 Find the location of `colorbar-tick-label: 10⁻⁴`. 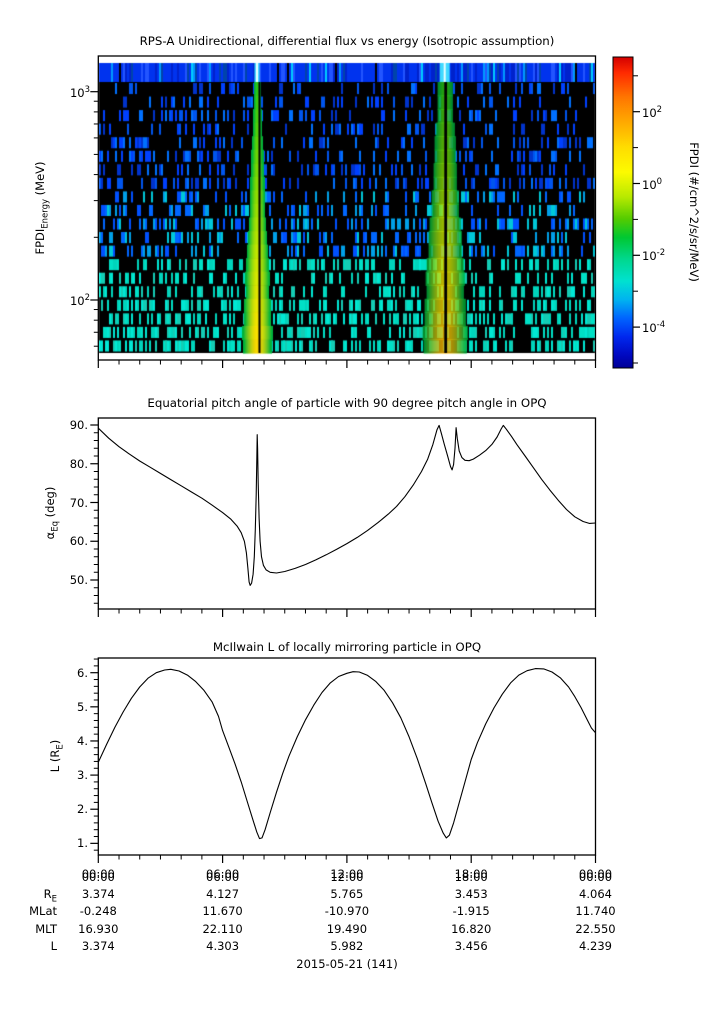

colorbar-tick-label: 10⁻⁴ is located at coordinates (654, 327).